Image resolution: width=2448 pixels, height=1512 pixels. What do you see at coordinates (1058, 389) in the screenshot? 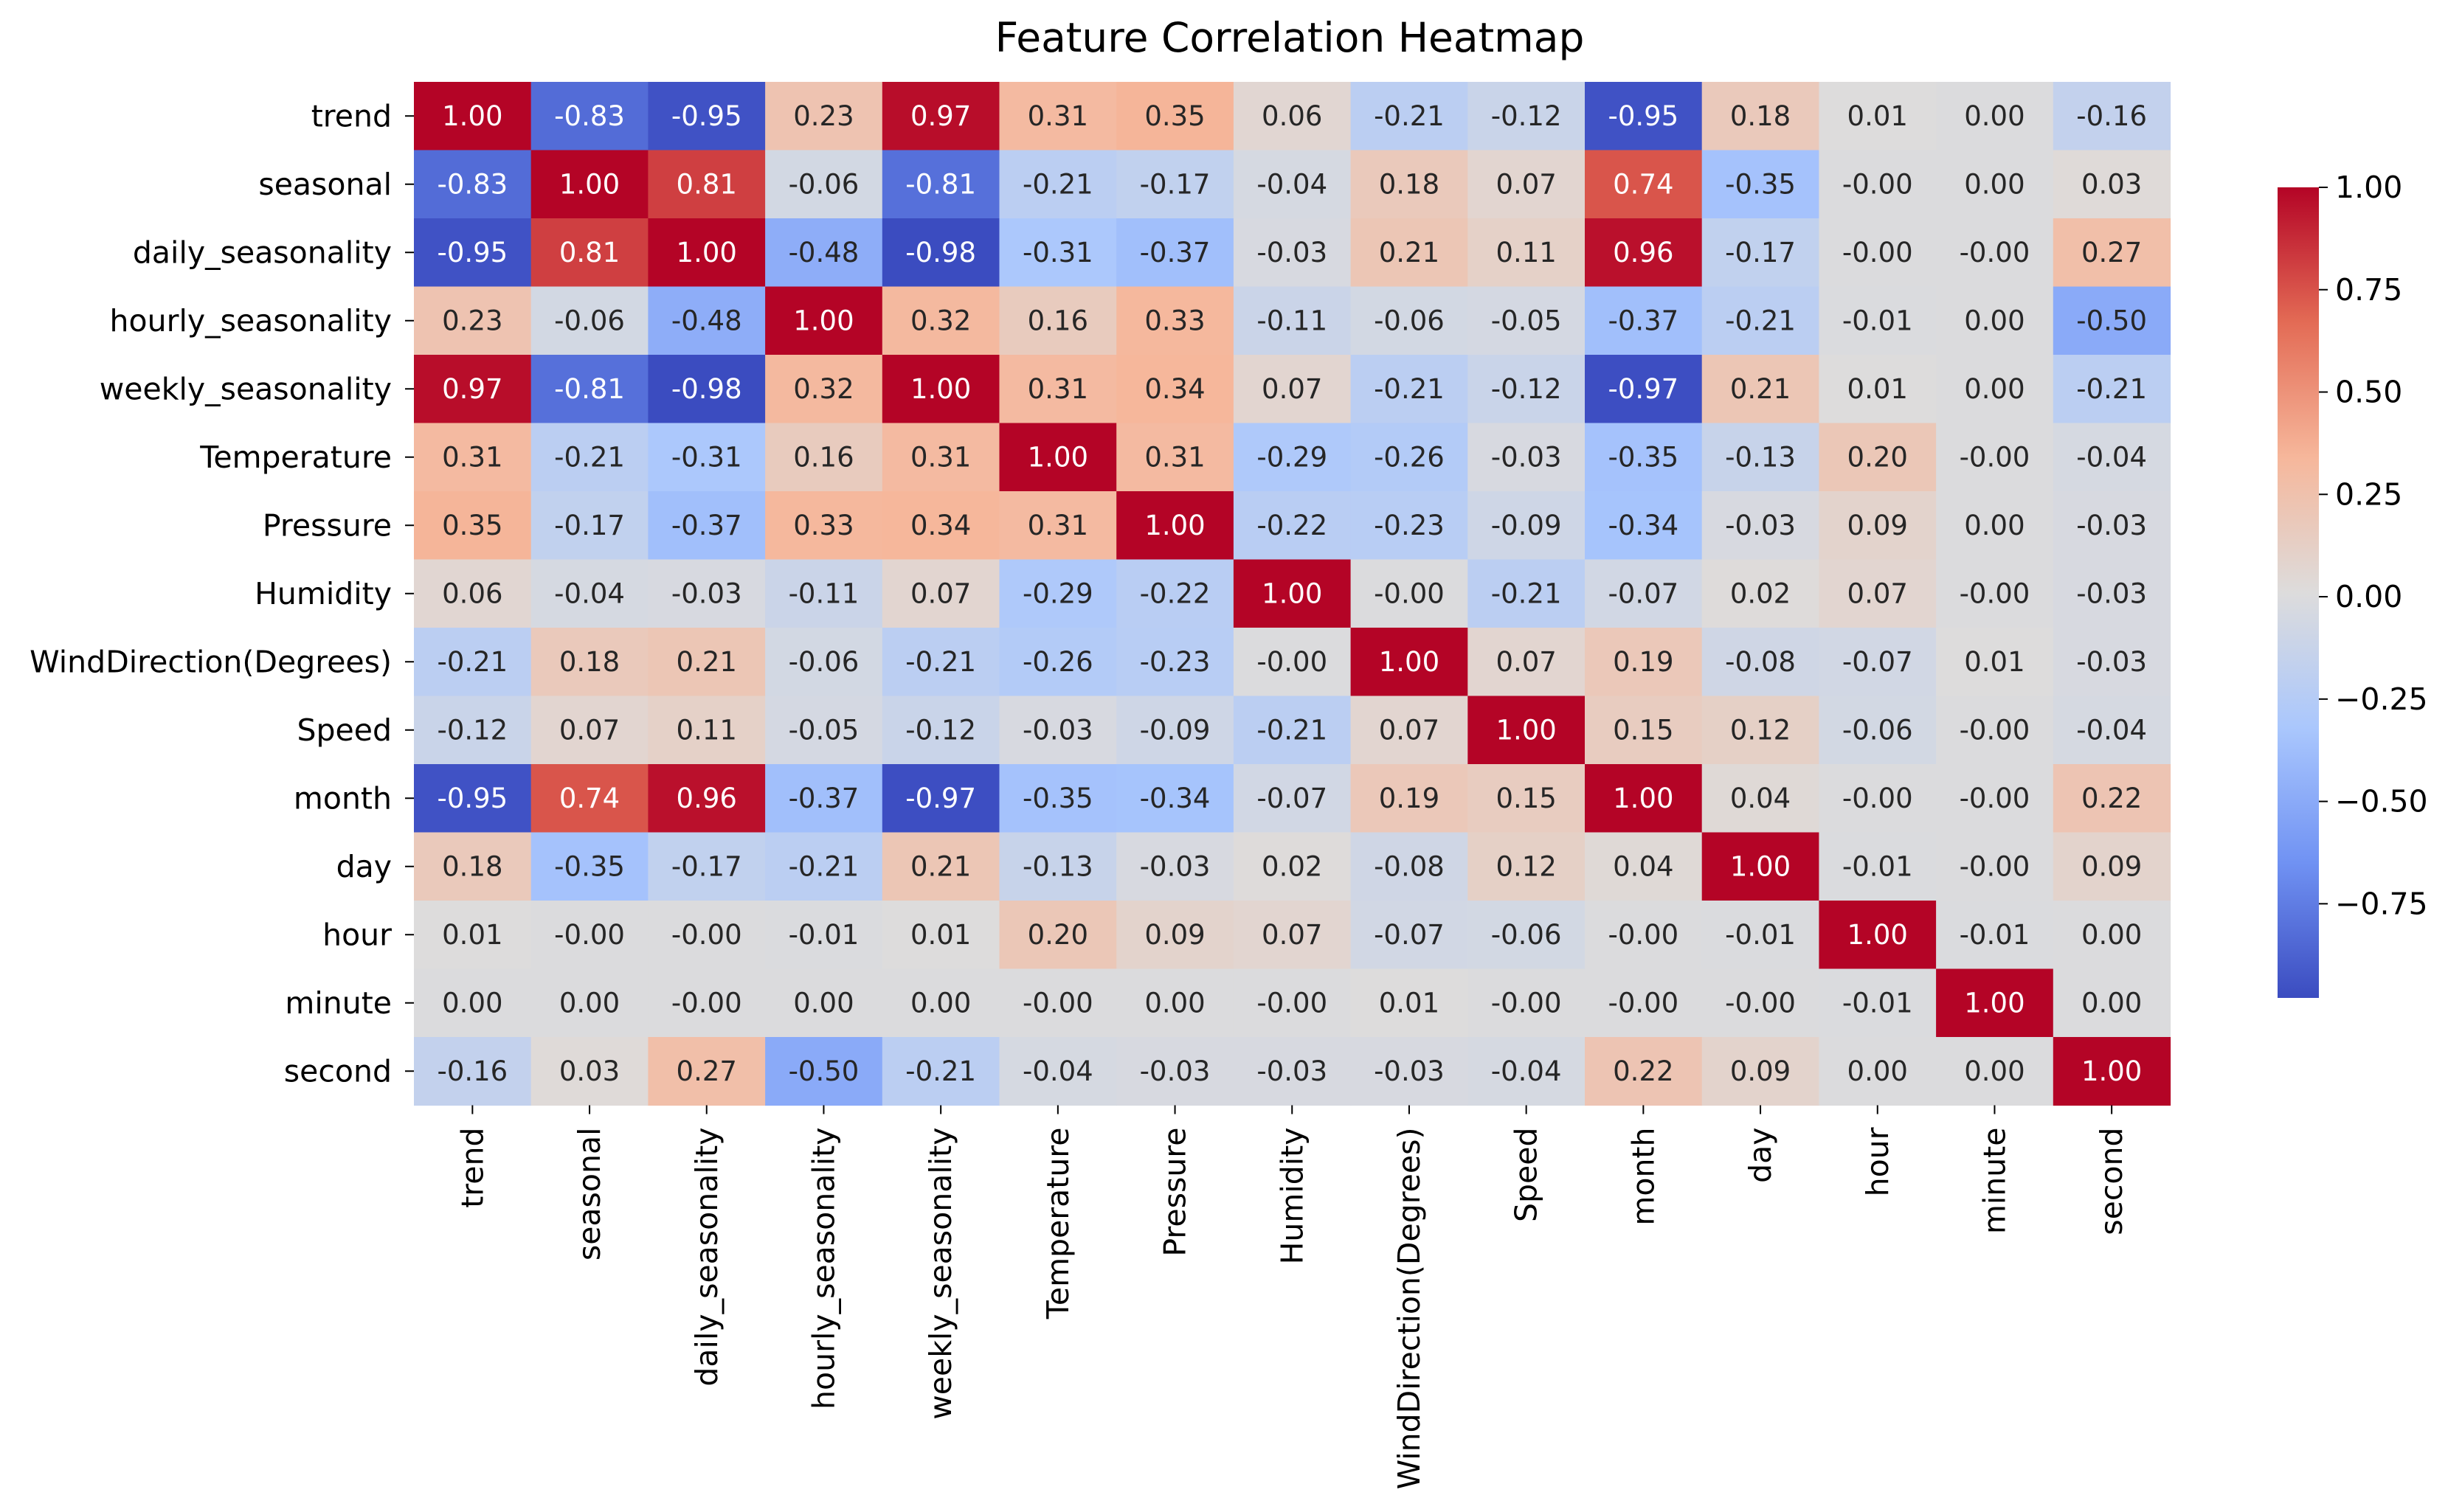
I see `cell-value-label: 0.31` at bounding box center [1058, 389].